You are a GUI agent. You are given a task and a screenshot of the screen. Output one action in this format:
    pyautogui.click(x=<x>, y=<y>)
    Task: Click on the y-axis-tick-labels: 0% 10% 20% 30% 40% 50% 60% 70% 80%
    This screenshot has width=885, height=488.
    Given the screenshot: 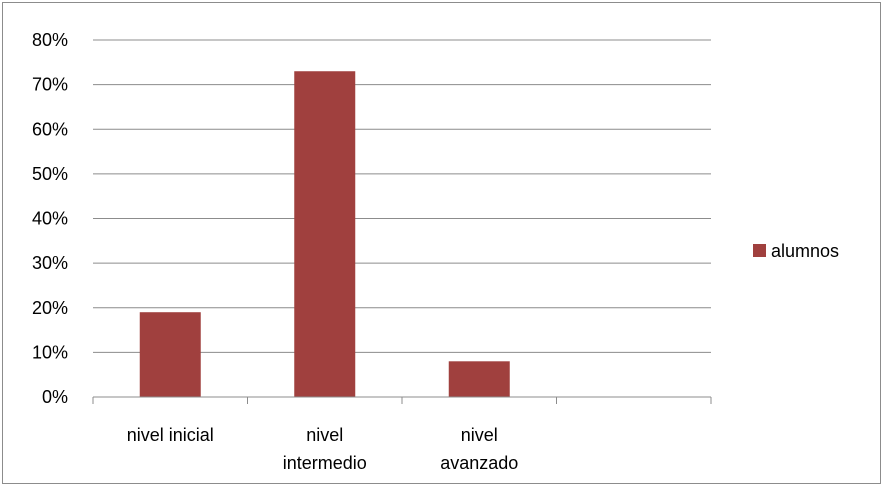 What is the action you would take?
    pyautogui.click(x=50, y=218)
    